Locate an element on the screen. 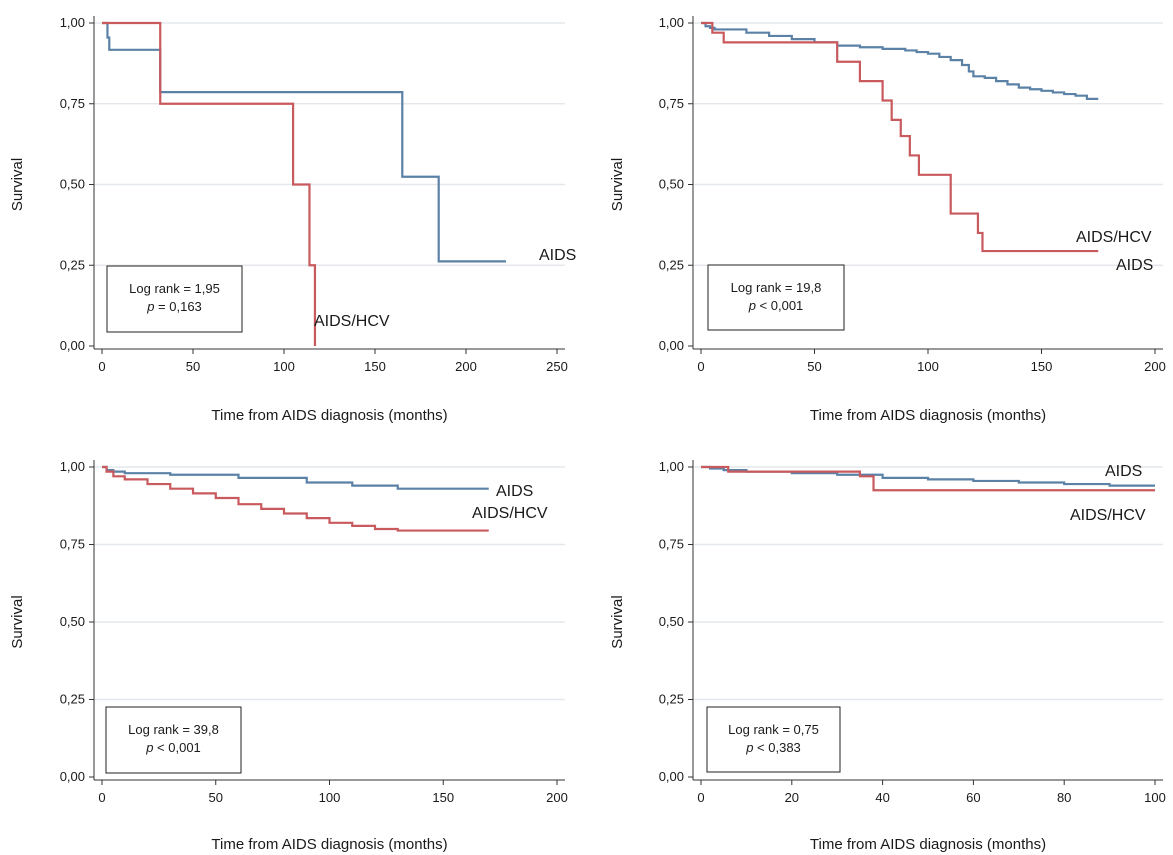 This screenshot has height=855, width=1173. log-rank-text: Log rank = 39,8 is located at coordinates (173, 729).